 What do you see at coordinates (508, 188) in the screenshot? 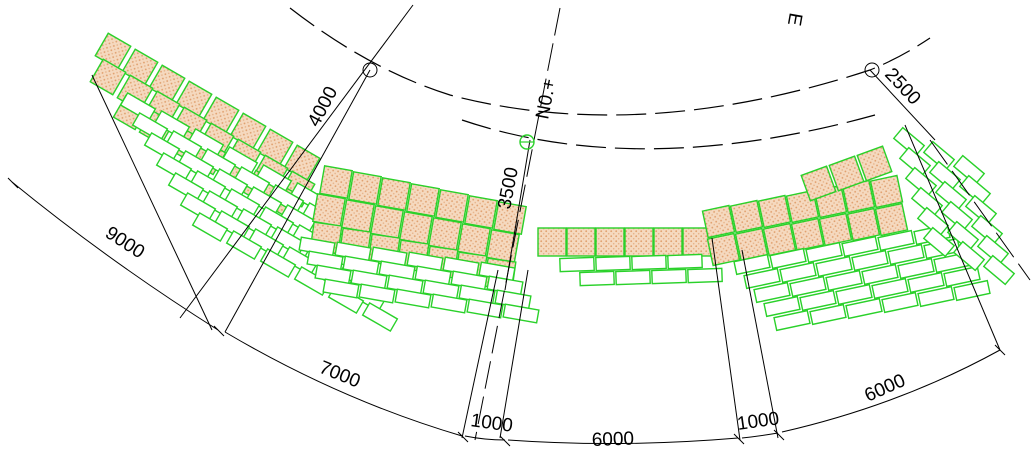
I see `dim-3500: 3500` at bounding box center [508, 188].